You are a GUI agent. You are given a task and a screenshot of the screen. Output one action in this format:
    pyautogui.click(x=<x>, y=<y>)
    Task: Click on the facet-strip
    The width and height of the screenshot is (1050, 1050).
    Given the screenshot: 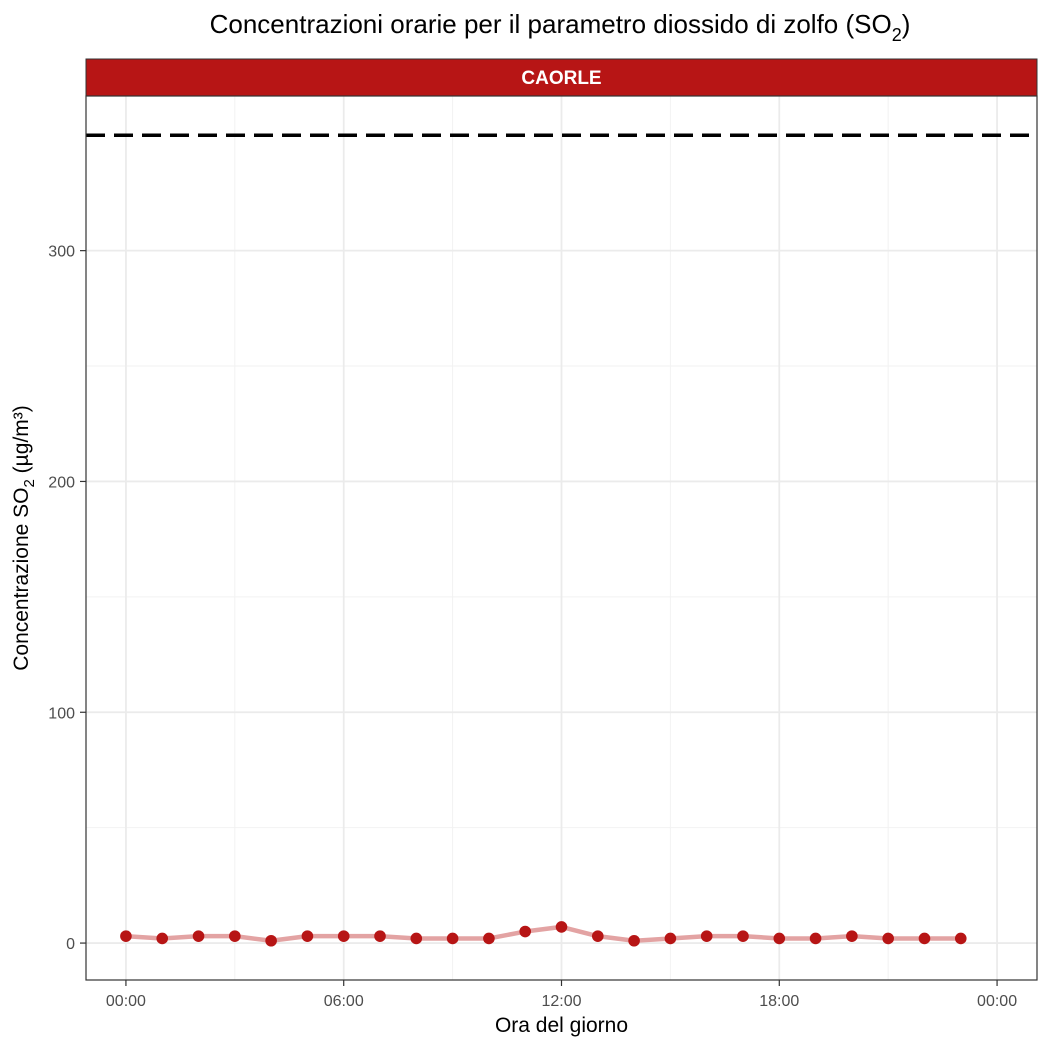 What is the action you would take?
    pyautogui.click(x=561, y=77)
    